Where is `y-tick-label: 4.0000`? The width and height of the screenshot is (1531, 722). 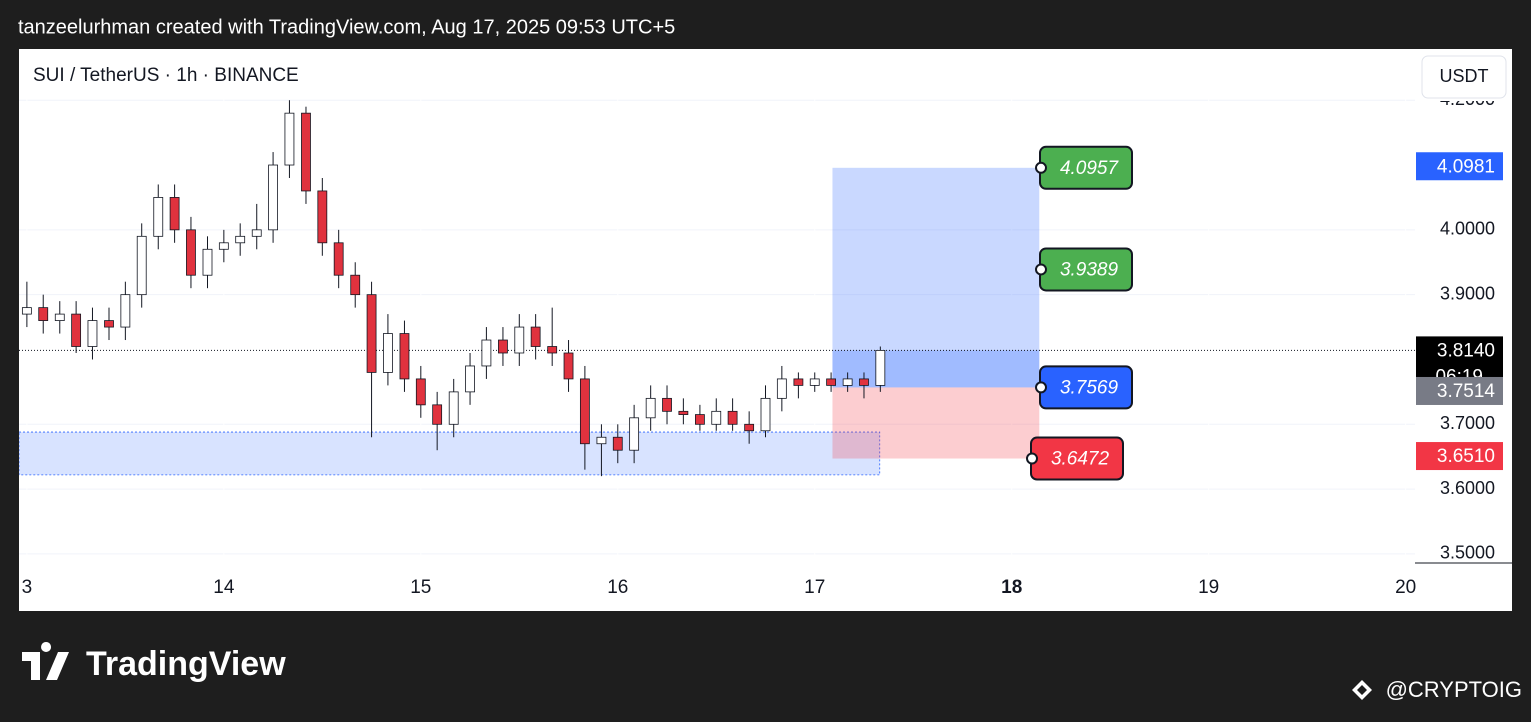 y-tick-label: 4.0000 is located at coordinates (1467, 229).